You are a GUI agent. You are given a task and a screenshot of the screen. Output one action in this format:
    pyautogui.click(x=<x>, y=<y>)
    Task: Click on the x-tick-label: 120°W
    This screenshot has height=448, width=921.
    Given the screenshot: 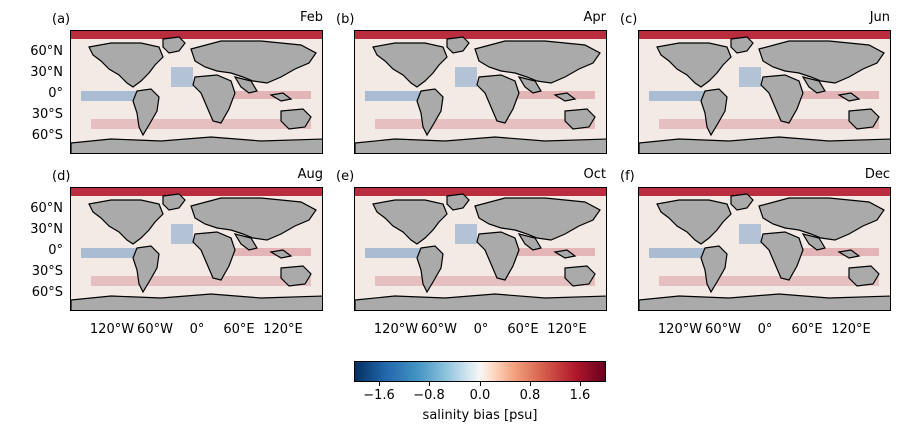 What is the action you would take?
    pyautogui.click(x=680, y=329)
    